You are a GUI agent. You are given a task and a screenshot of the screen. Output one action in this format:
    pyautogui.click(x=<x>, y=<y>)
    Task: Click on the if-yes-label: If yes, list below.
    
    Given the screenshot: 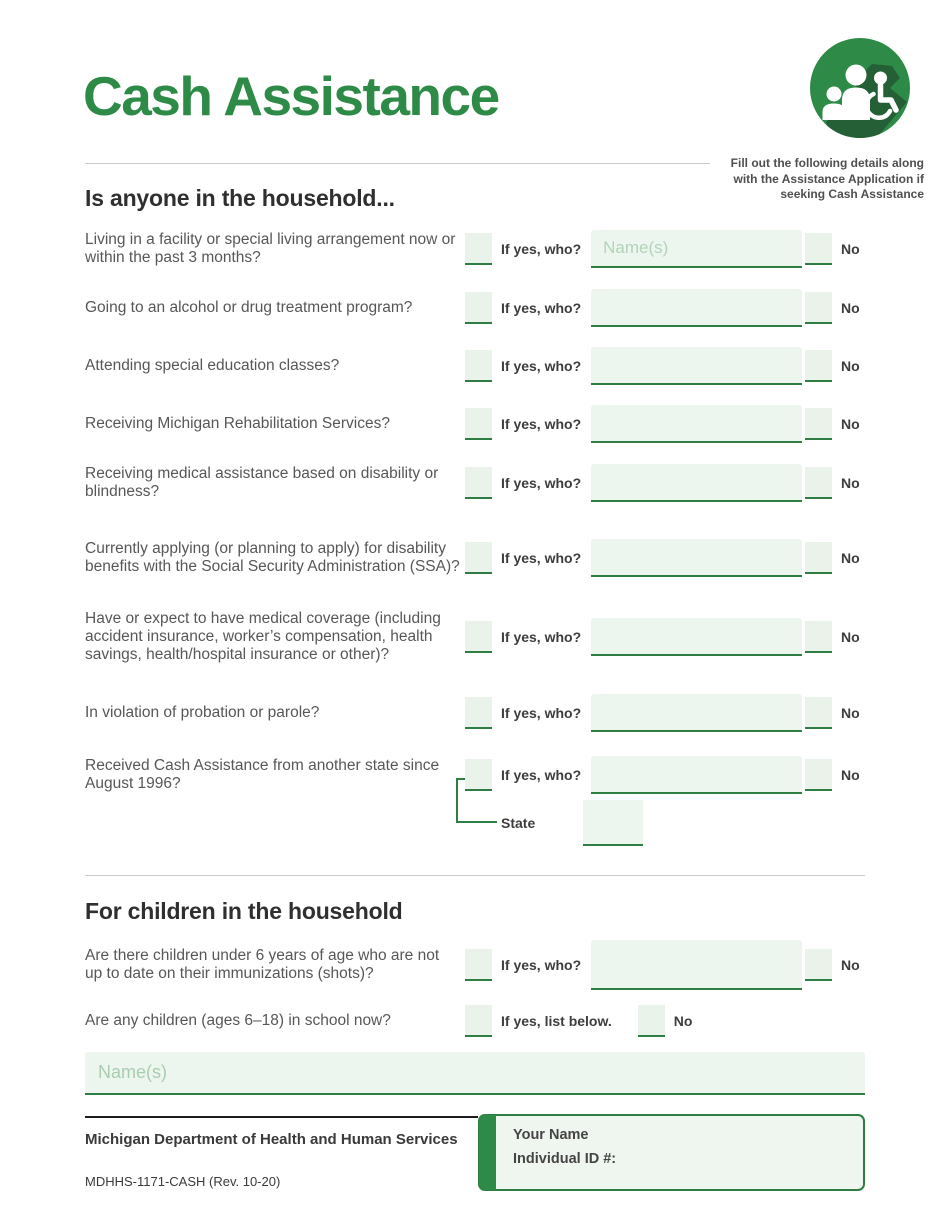 What is the action you would take?
    pyautogui.click(x=556, y=1021)
    